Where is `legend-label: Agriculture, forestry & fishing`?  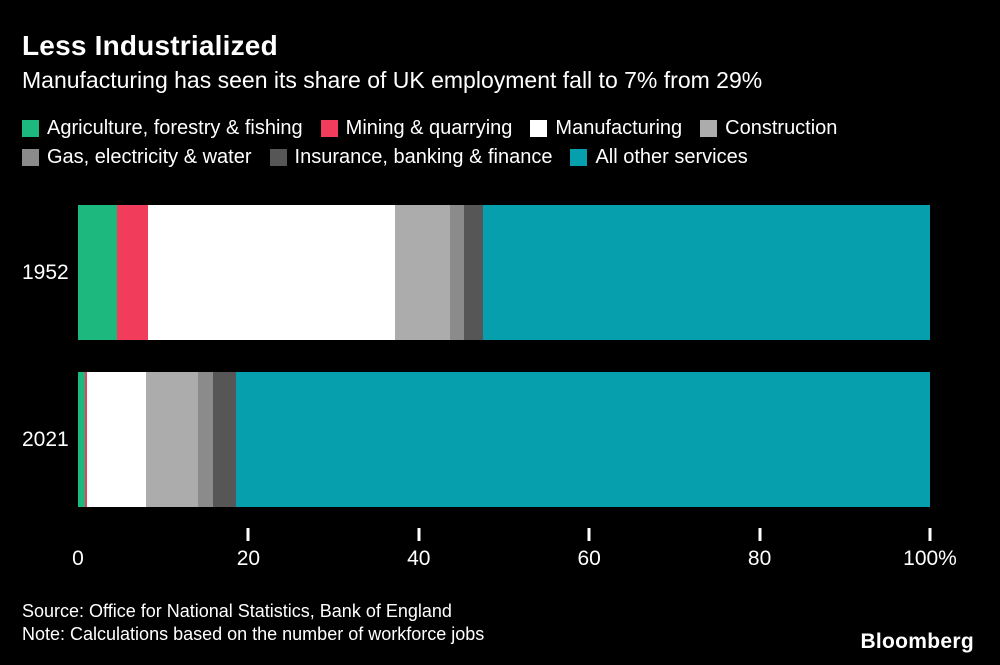
legend-label: Agriculture, forestry & fishing is located at coordinates (175, 128).